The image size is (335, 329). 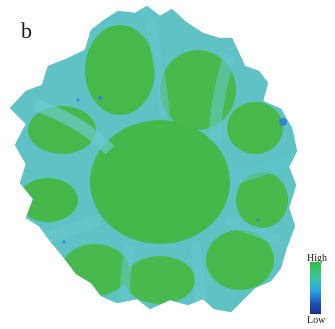 I want to click on legend-high-label: High, so click(x=317, y=258).